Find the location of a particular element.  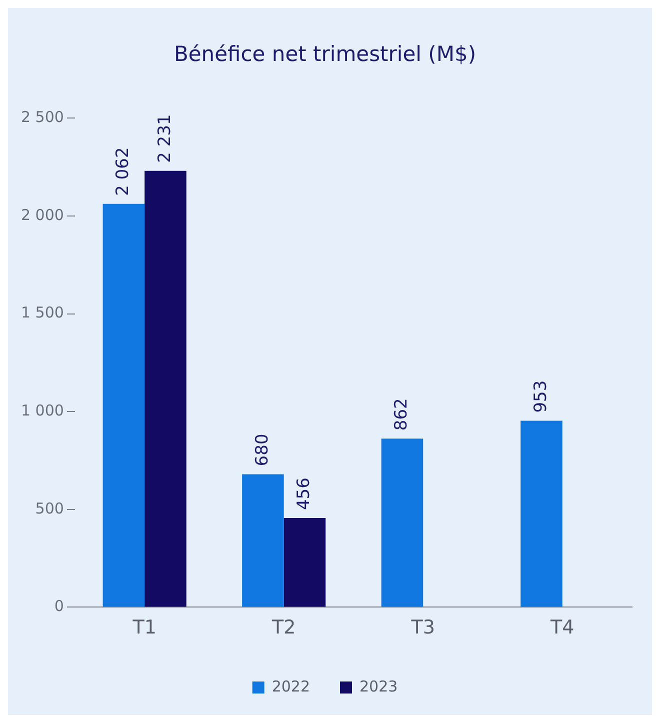

data-label: 680 is located at coordinates (262, 450).